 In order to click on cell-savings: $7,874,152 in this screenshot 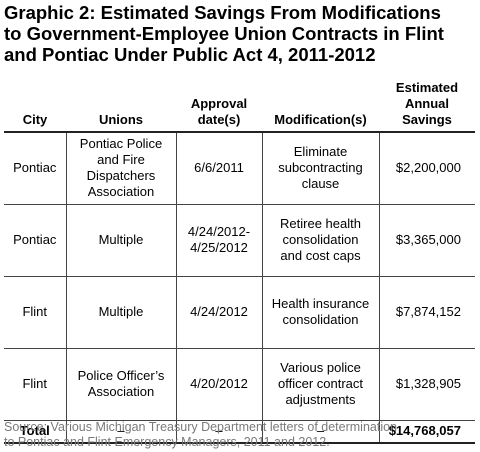, I will do `click(426, 312)`.